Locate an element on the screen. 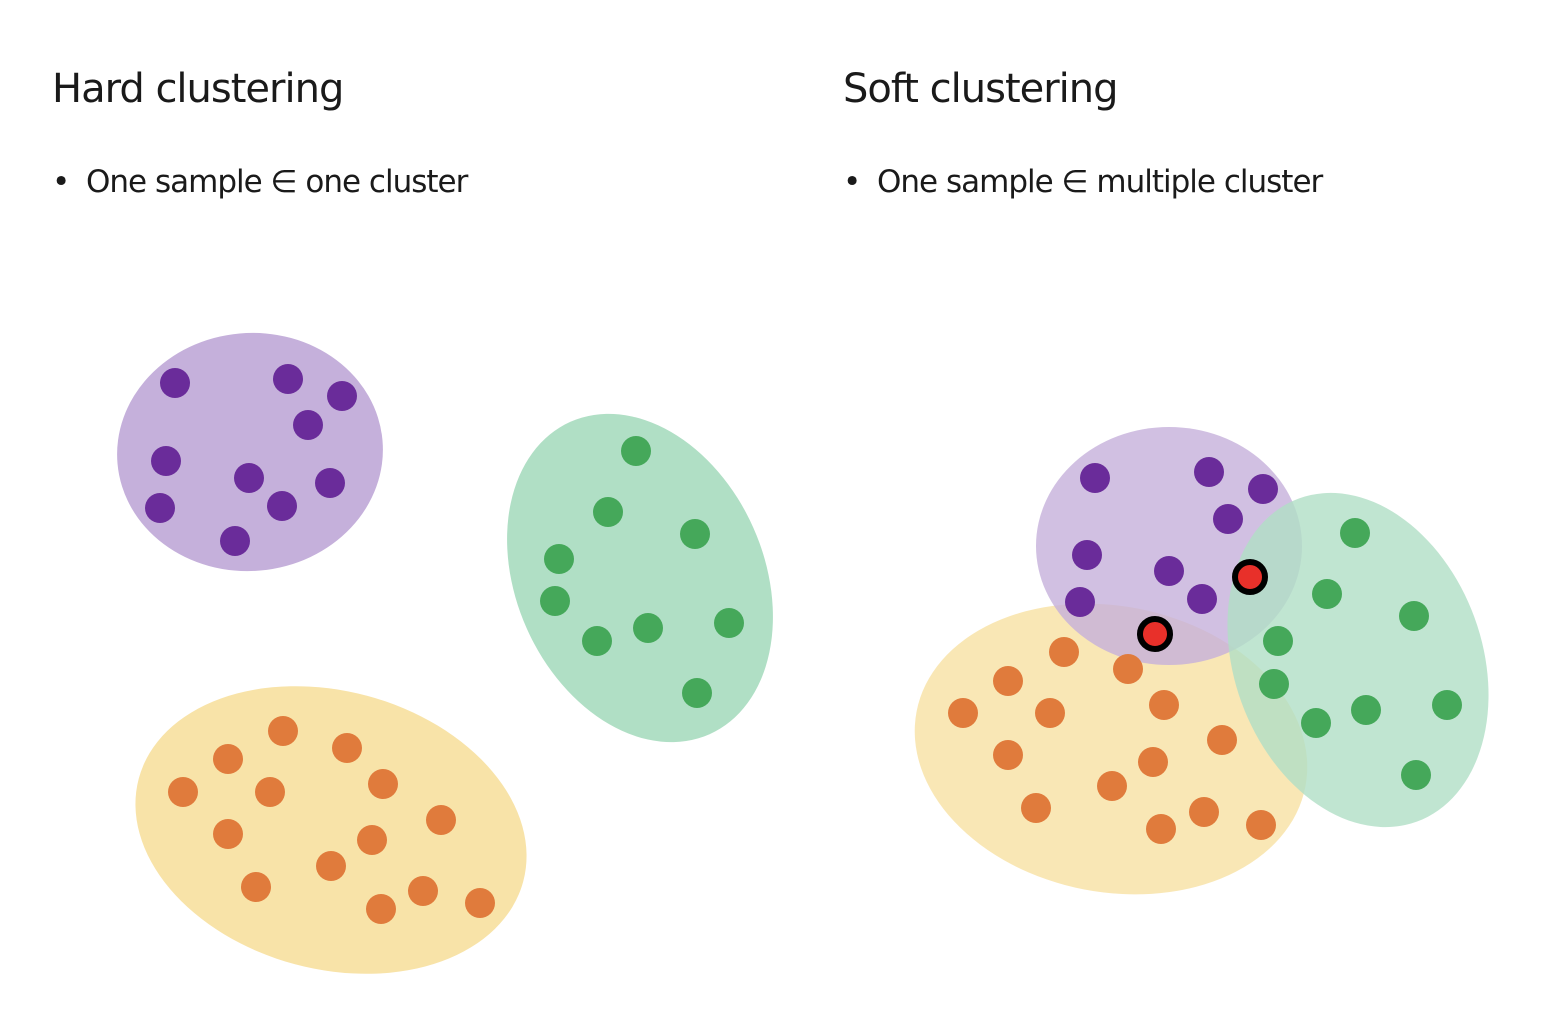 The image size is (1550, 1028). soft-clustering-bullet: • One sample ∈ multiple cluster is located at coordinates (1083, 182).